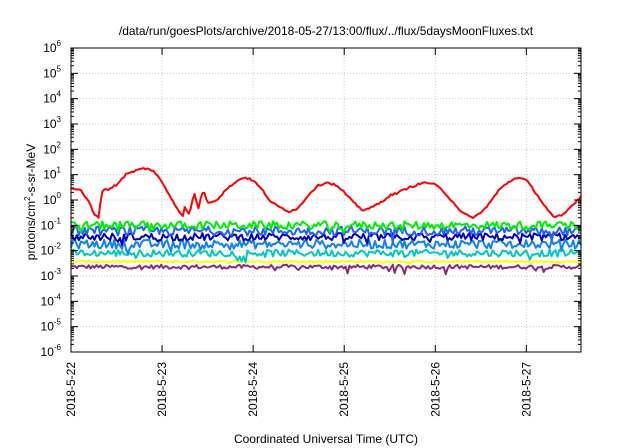 The image size is (640, 448). I want to click on y-tick-label: 10⁻⁵, so click(51, 326).